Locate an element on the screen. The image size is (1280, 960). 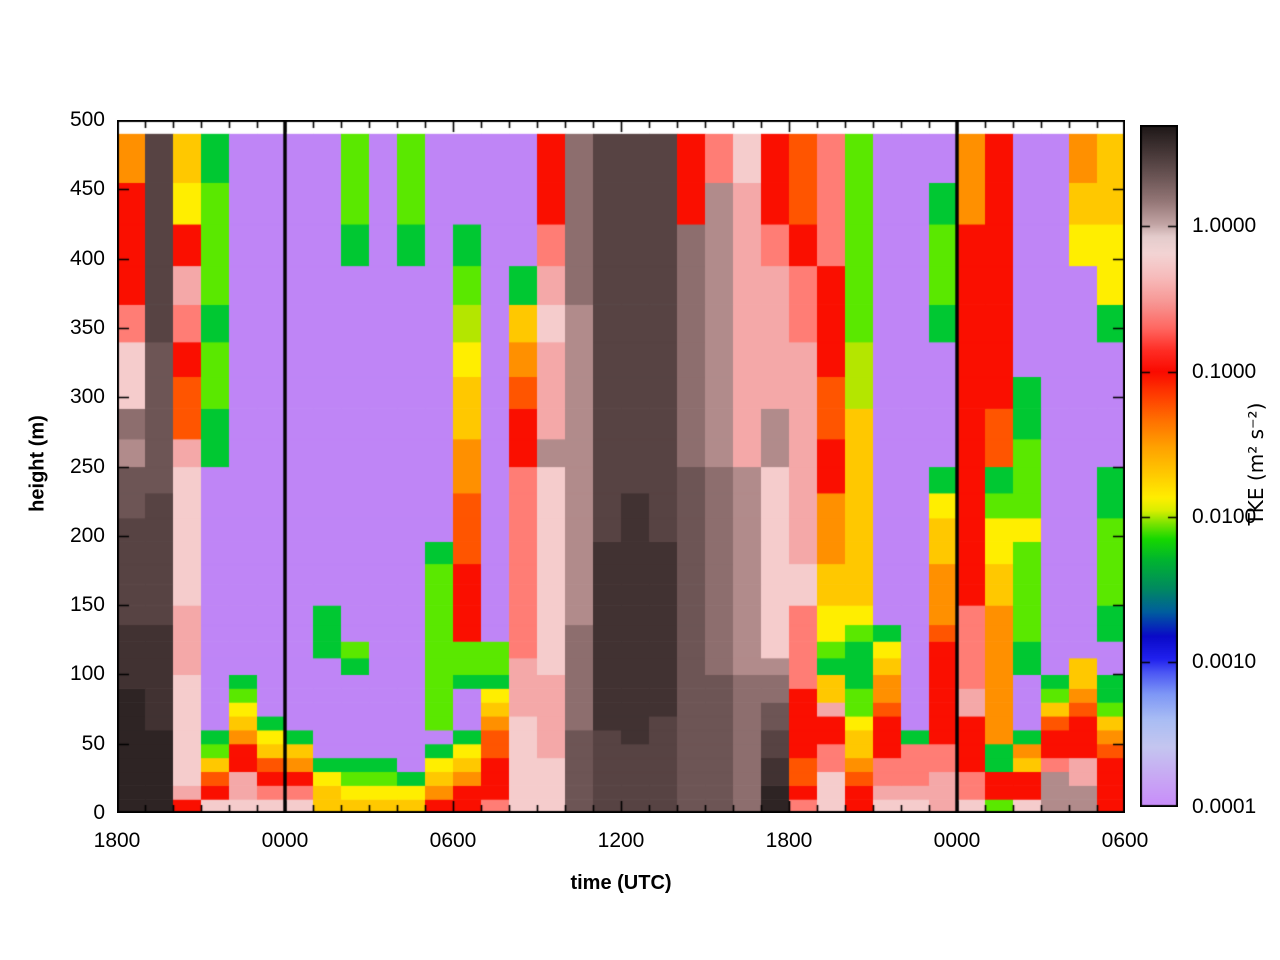
y-tick-label-300: 300 is located at coordinates (87, 397).